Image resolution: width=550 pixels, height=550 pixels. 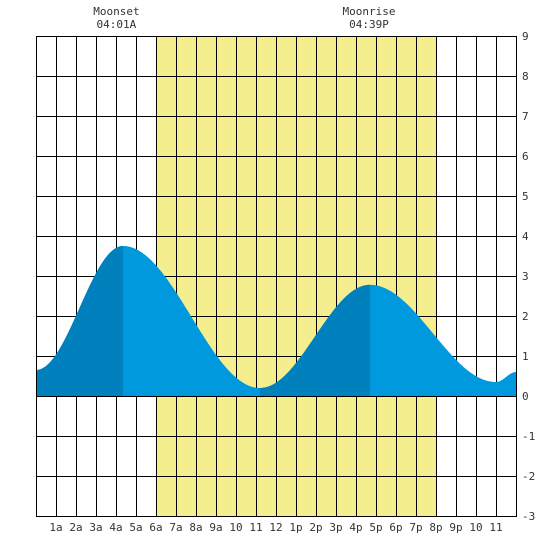 What do you see at coordinates (525, 316) in the screenshot?
I see `y-tick-label: 2` at bounding box center [525, 316].